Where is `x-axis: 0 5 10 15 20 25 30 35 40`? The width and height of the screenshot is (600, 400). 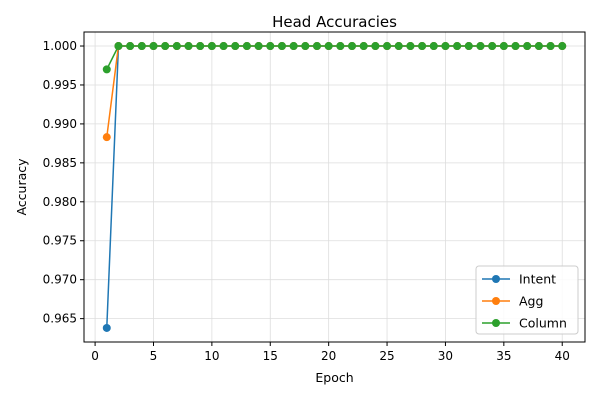 x-axis: 0 5 10 15 20 25 30 35 40 is located at coordinates (330, 352).